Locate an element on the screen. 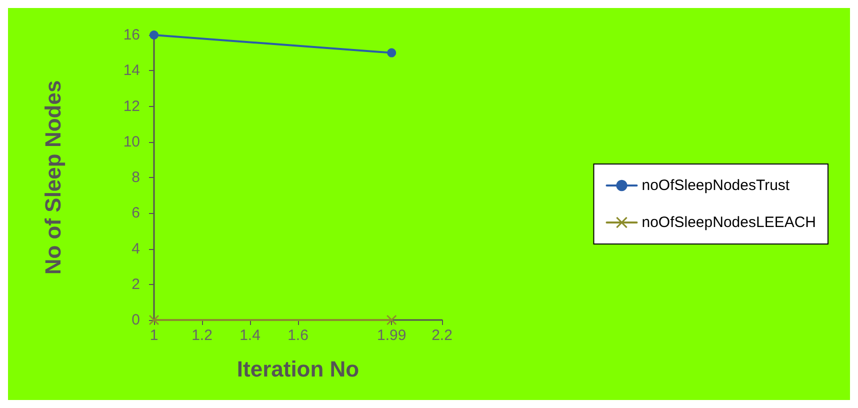 The image size is (858, 408). y-tick-label: 6 is located at coordinates (136, 213).